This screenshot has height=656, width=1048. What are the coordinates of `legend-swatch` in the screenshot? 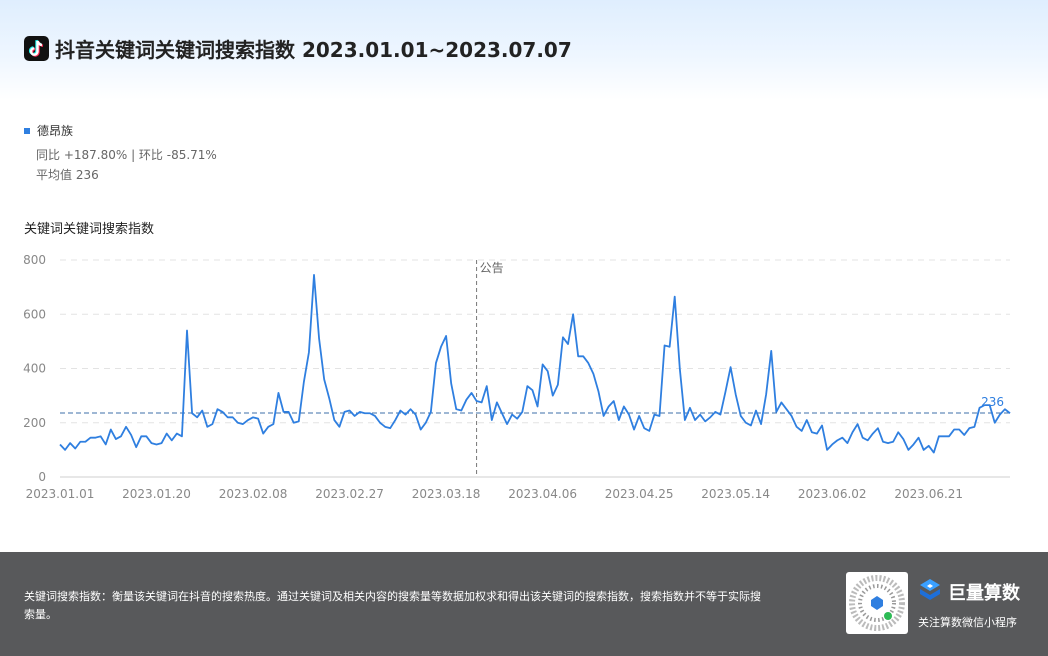 It's located at (27, 130).